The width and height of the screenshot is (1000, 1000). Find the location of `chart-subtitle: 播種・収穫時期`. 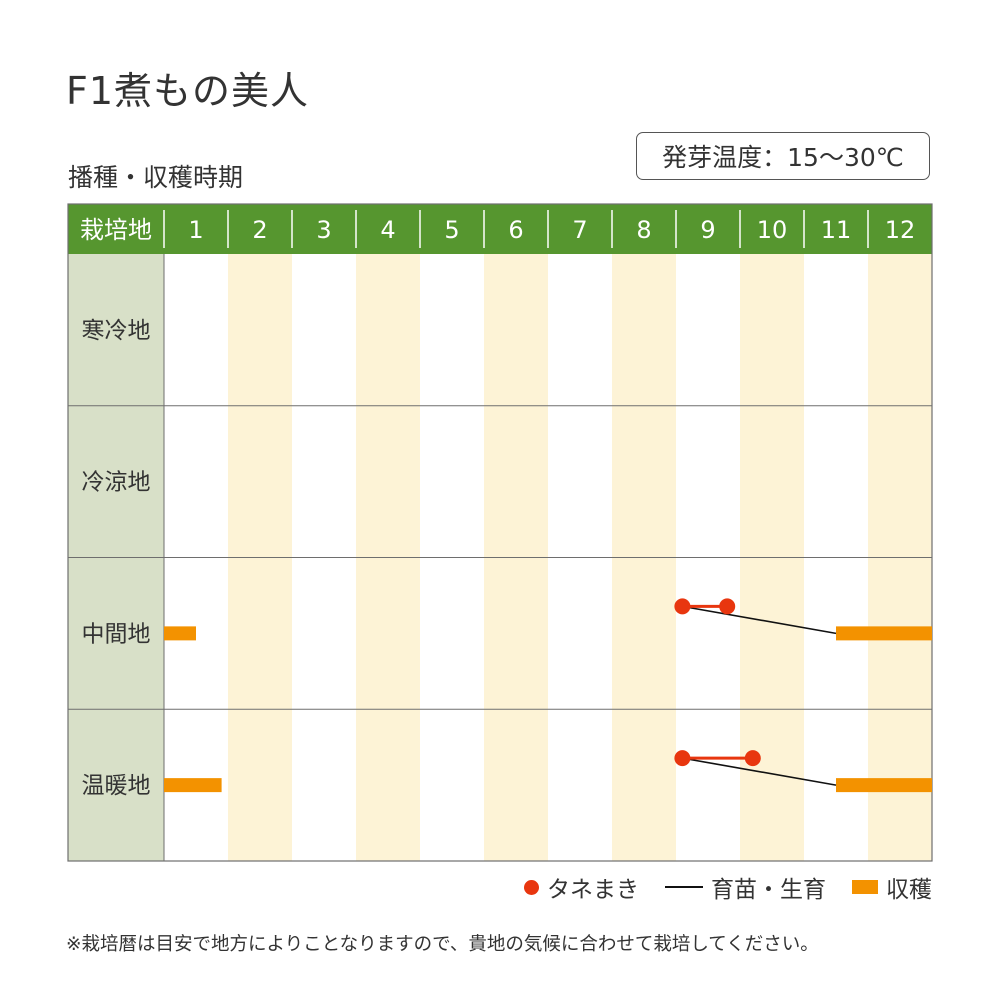

chart-subtitle: 播種・収穫時期 is located at coordinates (156, 177).